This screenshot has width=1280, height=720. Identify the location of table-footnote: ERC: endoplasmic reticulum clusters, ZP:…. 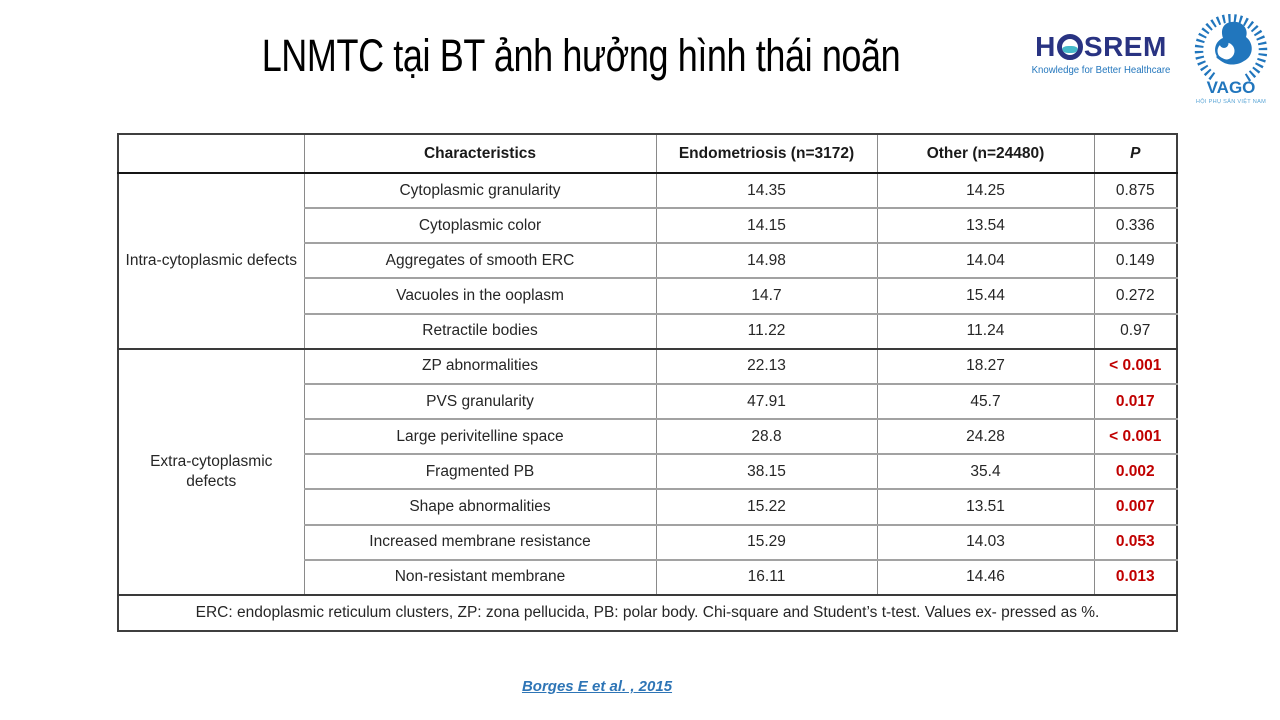
(647, 613).